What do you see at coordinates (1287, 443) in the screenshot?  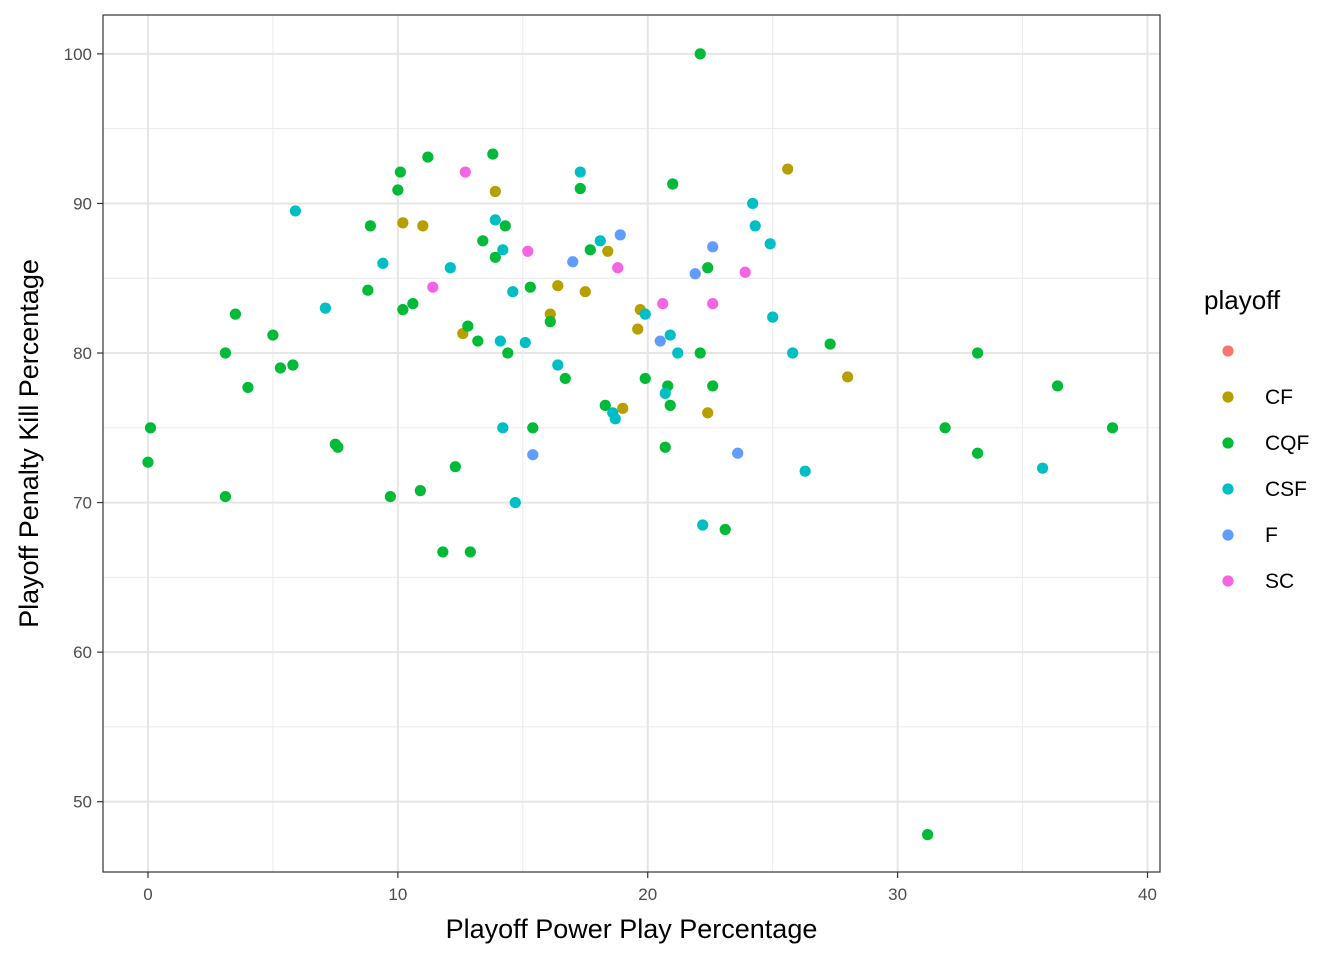 I see `legend-label: CQF` at bounding box center [1287, 443].